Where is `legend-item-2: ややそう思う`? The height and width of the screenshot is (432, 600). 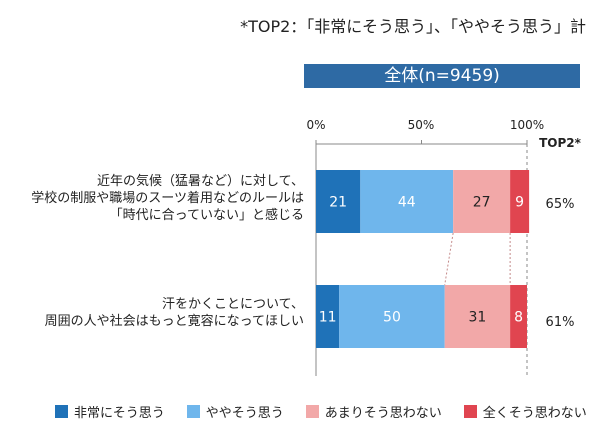
legend-item-2: ややそう思う is located at coordinates (235, 411).